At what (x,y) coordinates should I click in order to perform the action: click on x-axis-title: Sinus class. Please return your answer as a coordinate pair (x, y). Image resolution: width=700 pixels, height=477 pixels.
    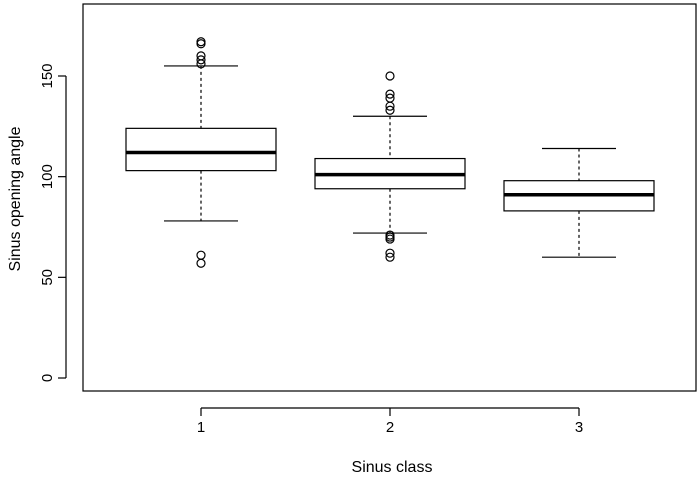
    Looking at the image, I should click on (392, 467).